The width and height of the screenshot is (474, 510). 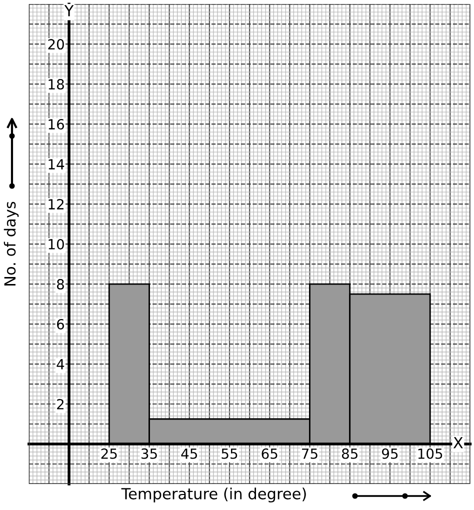 What do you see at coordinates (458, 442) in the screenshot?
I see `annotation: X` at bounding box center [458, 442].